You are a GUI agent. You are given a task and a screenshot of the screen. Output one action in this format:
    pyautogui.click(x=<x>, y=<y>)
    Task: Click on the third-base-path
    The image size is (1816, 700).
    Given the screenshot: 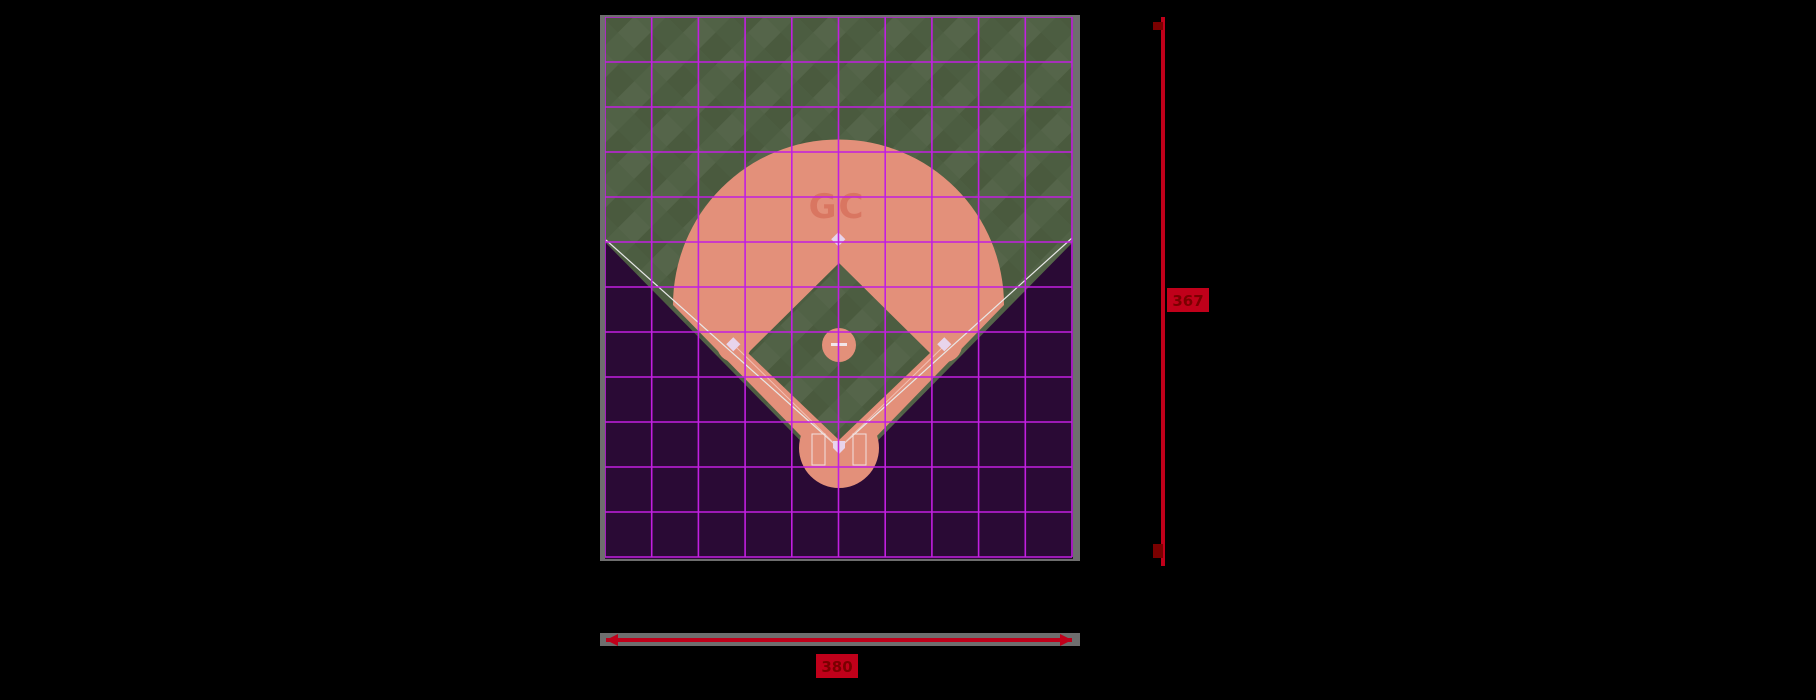 What is the action you would take?
    pyautogui.click(x=786, y=396)
    